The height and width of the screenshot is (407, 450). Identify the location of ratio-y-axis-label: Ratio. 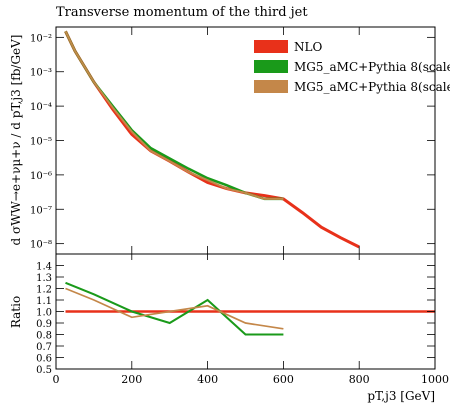
(16, 312).